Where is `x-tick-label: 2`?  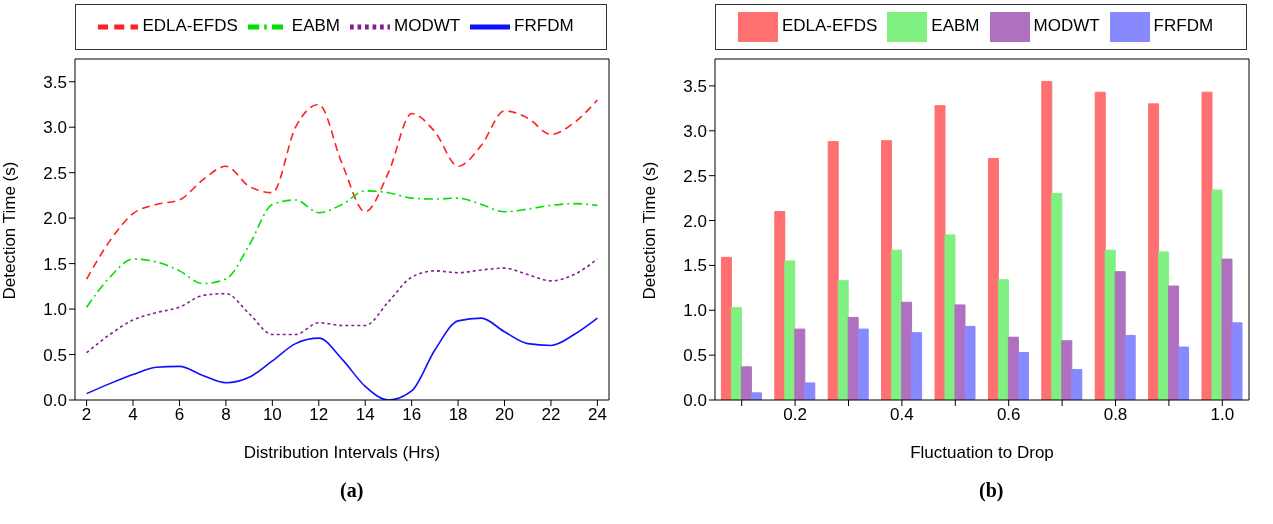
x-tick-label: 2 is located at coordinates (86, 415).